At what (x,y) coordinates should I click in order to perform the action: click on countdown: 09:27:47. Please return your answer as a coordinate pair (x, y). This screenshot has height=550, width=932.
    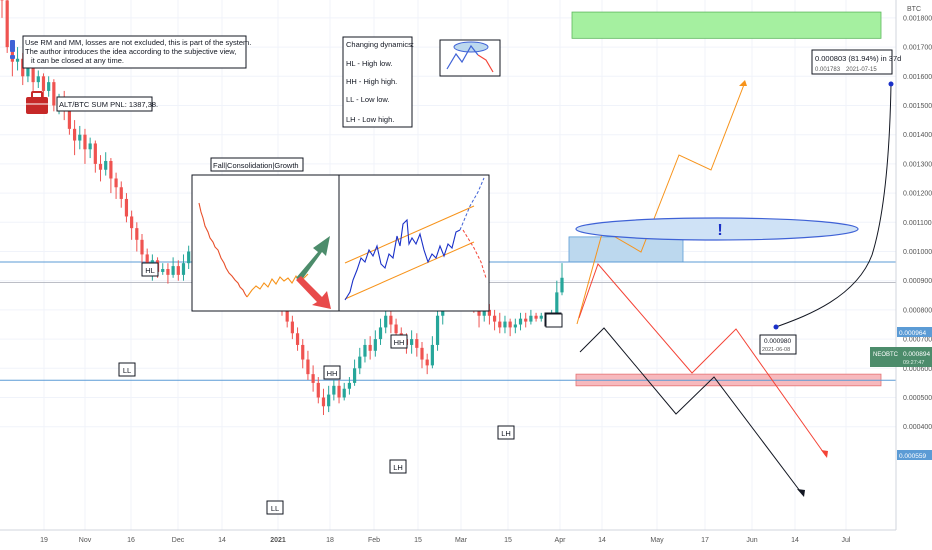
    Looking at the image, I should click on (913, 363).